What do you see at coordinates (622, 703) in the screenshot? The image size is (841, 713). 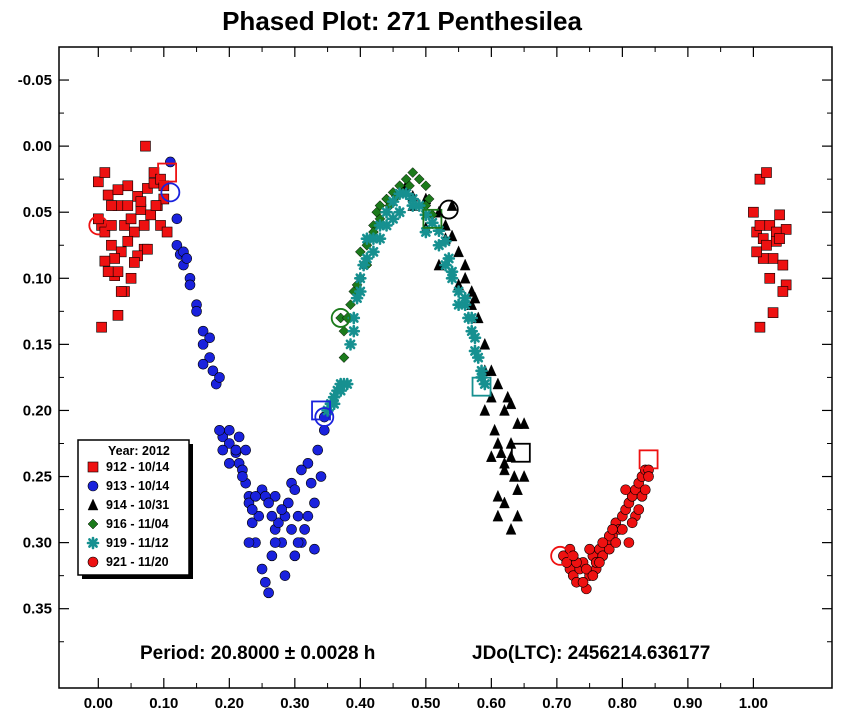 I see `x-tick-label: 0.80` at bounding box center [622, 703].